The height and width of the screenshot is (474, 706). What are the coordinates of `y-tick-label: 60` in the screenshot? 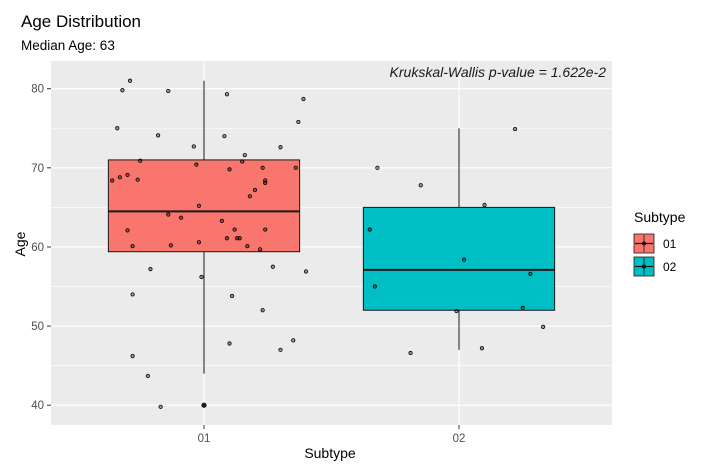 It's located at (37, 248).